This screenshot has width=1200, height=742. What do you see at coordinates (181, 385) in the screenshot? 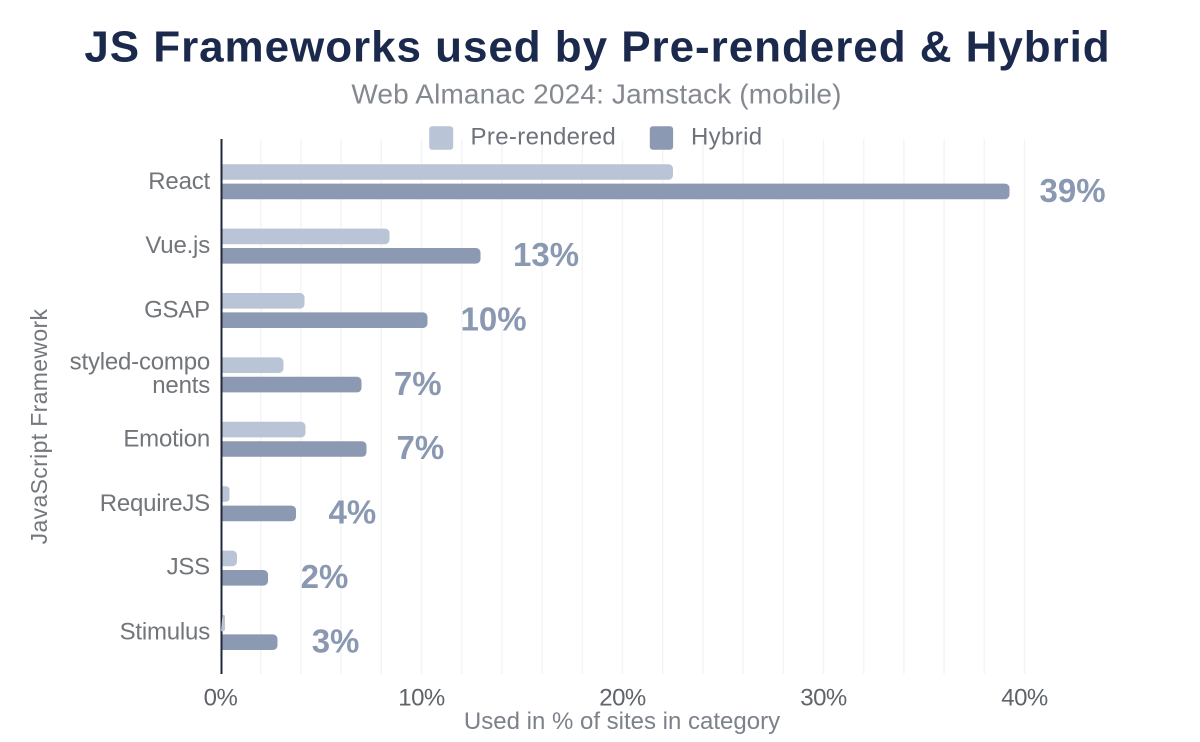
I see `svg-text: nents` at bounding box center [181, 385].